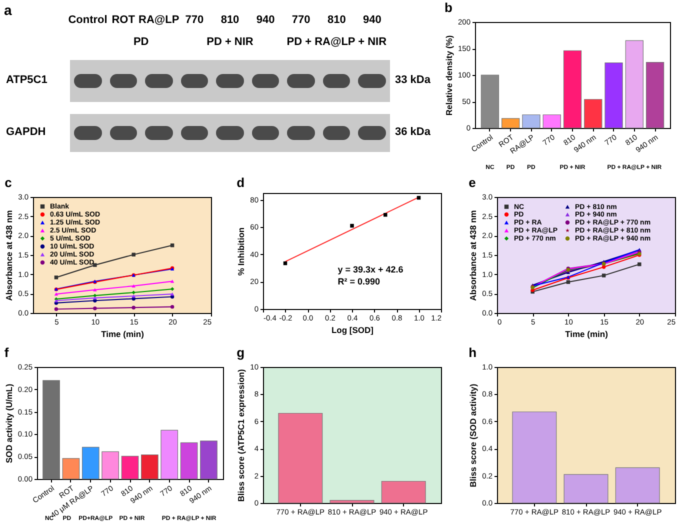 This screenshot has width=696, height=528. I want to click on annotation: y = 39.3x + 42.6, so click(371, 269).